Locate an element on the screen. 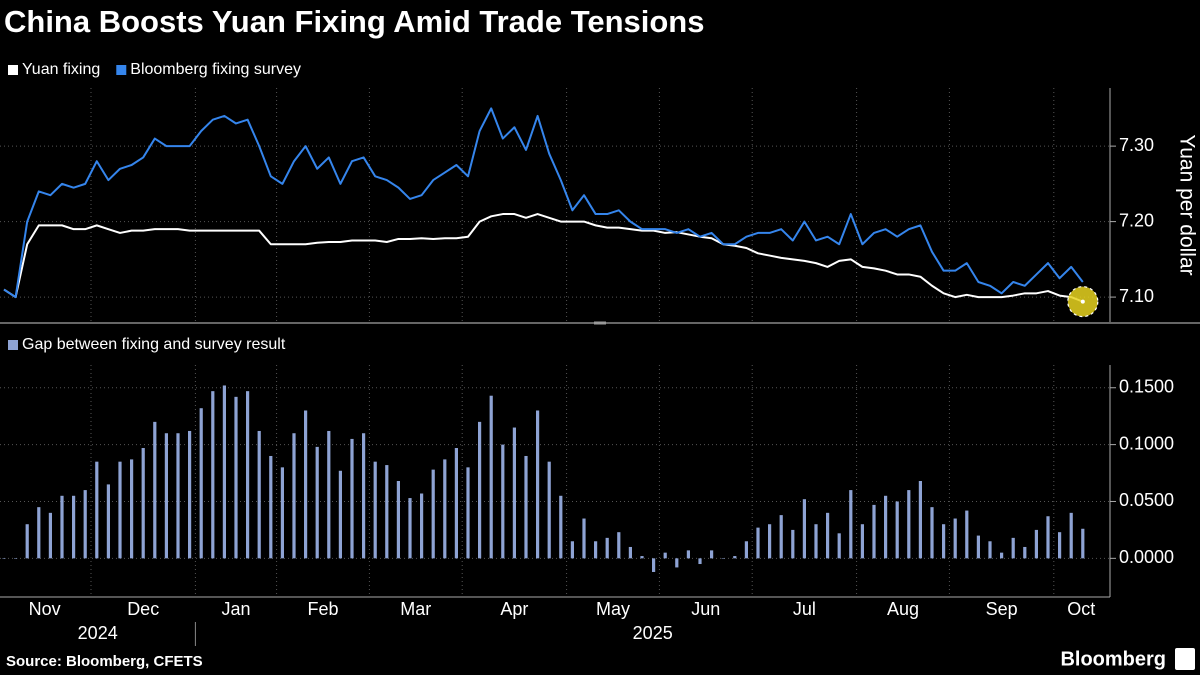  y-tick-label: 7.30 is located at coordinates (1136, 145).